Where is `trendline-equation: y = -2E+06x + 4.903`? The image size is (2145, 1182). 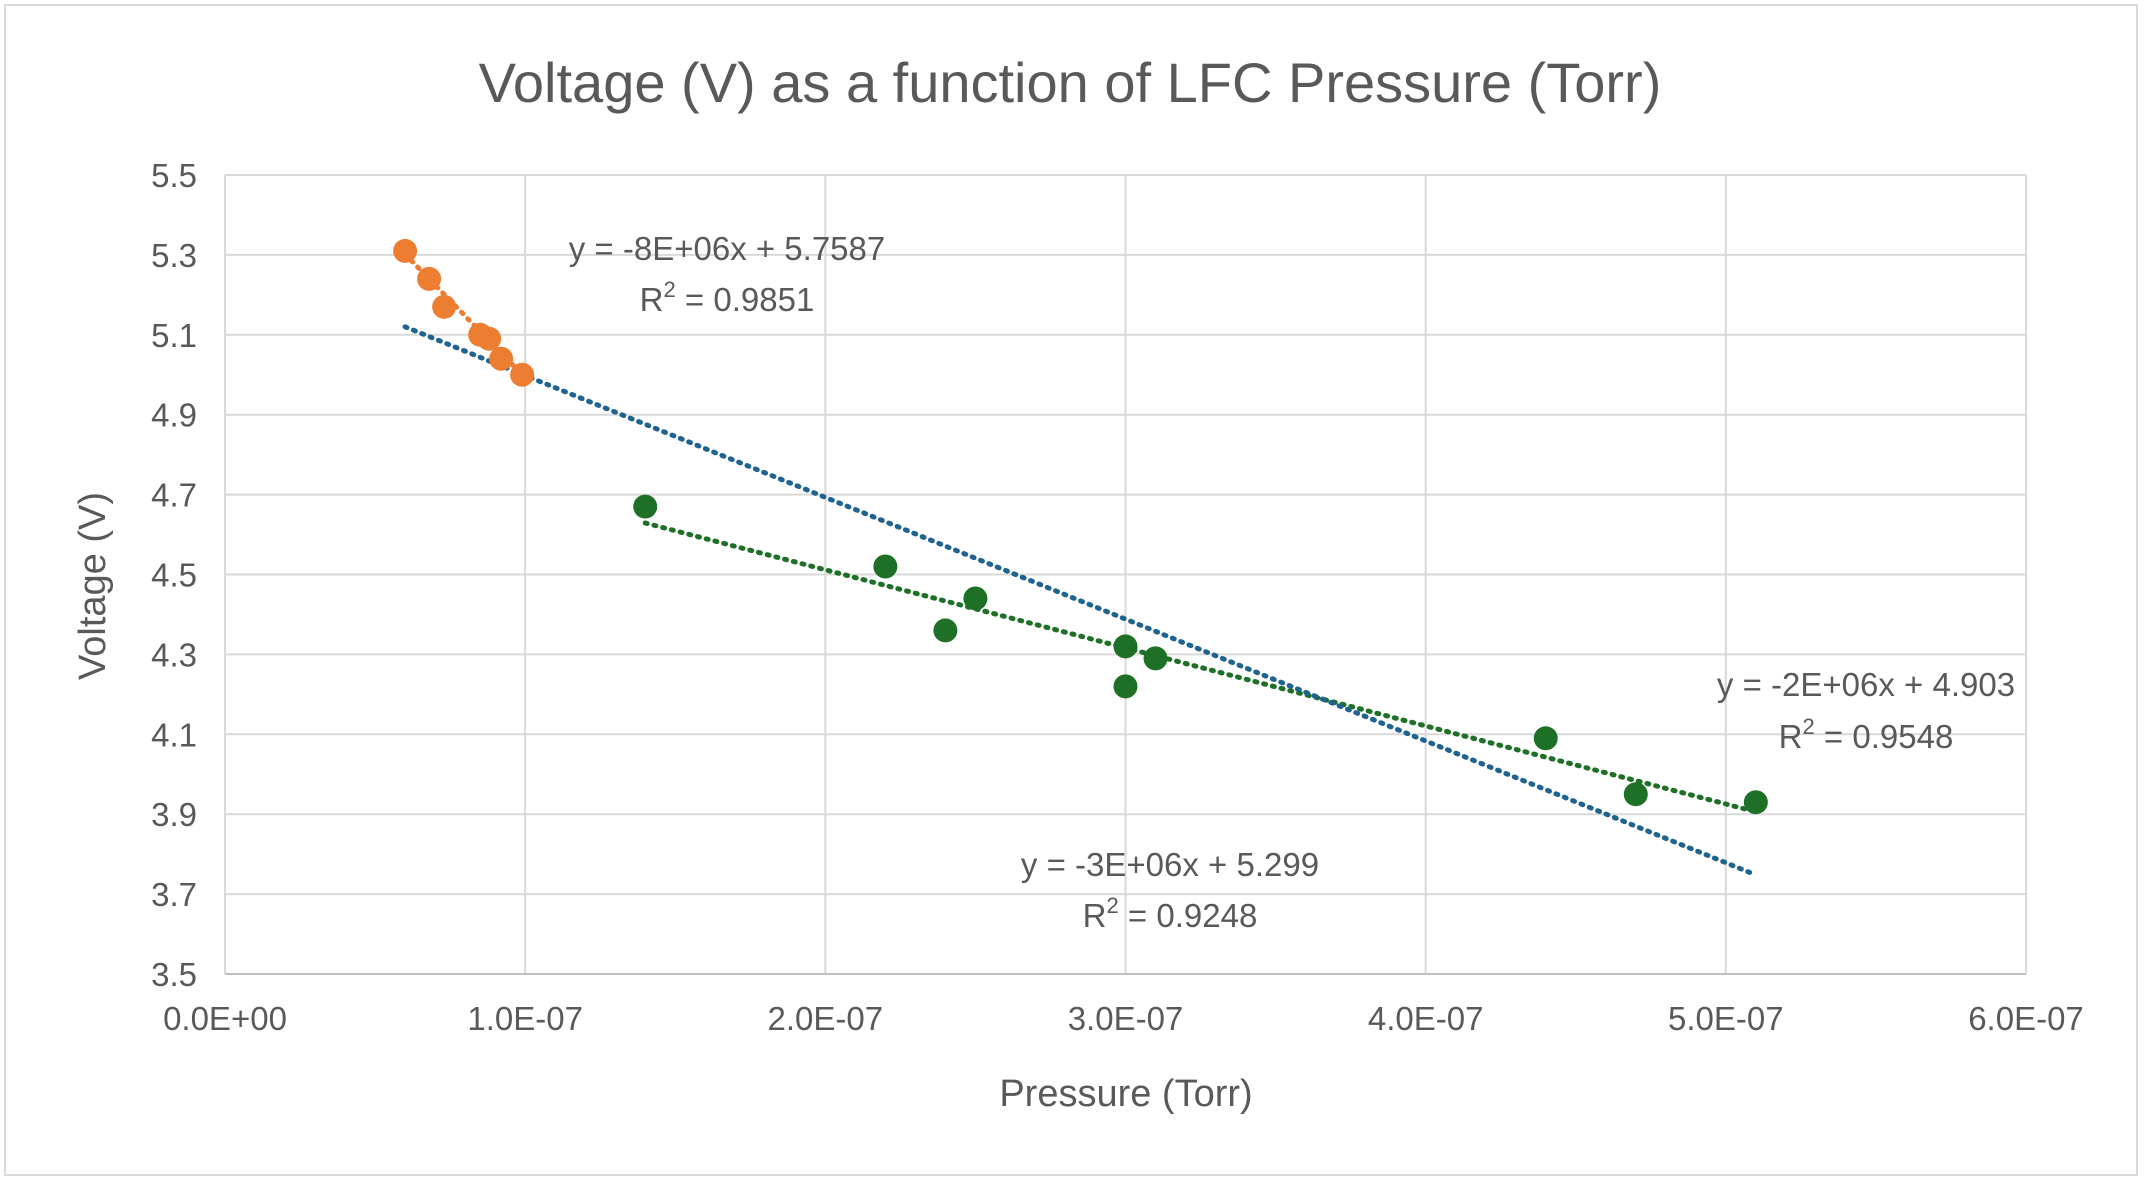 trendline-equation: y = -2E+06x + 4.903 is located at coordinates (1866, 684).